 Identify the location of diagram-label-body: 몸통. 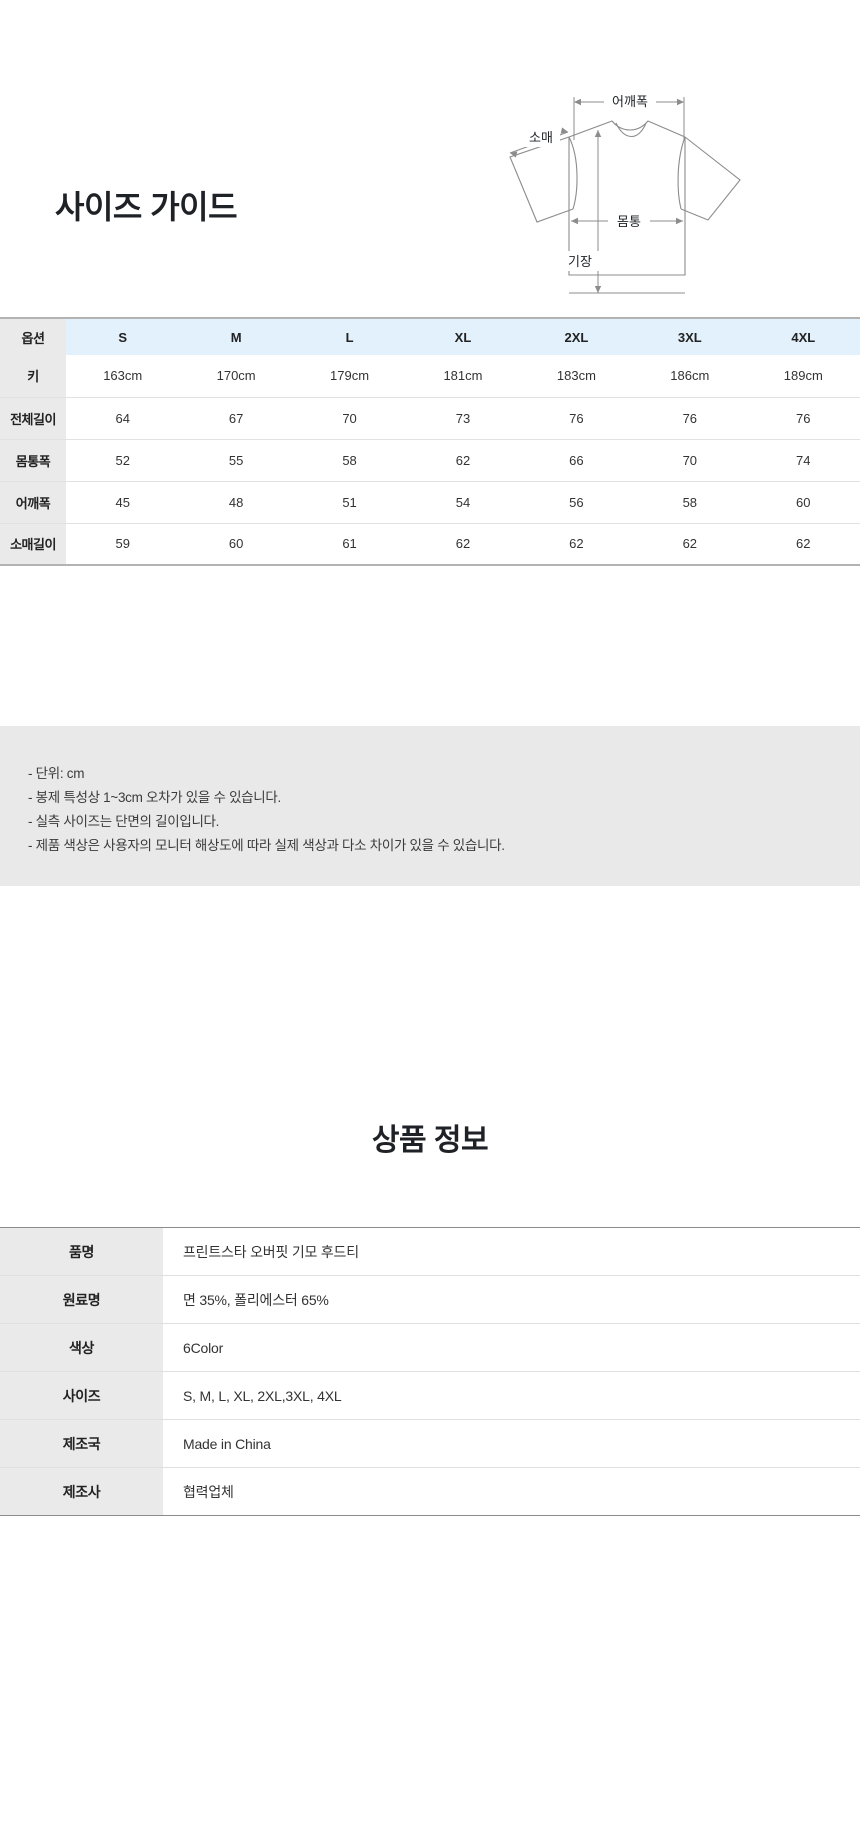
(629, 221).